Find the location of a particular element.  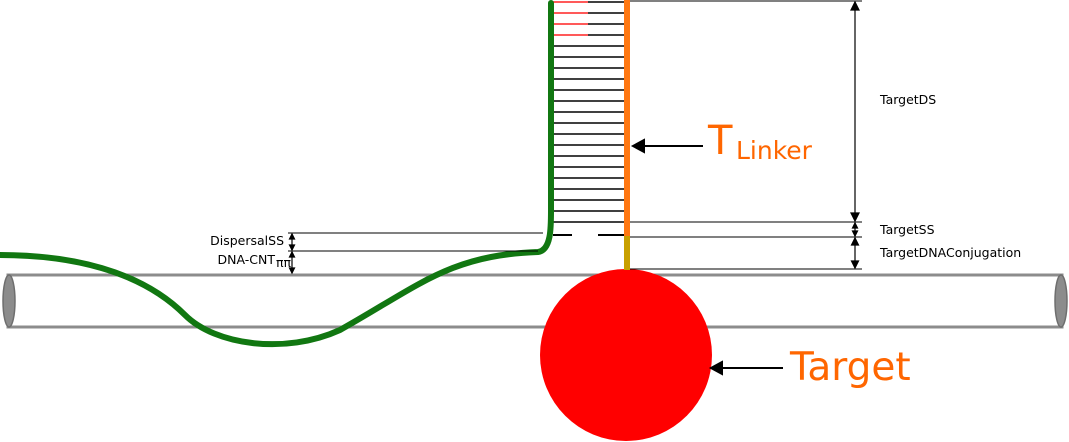

dispersal-ss-label: DispersalSS is located at coordinates (247, 240).